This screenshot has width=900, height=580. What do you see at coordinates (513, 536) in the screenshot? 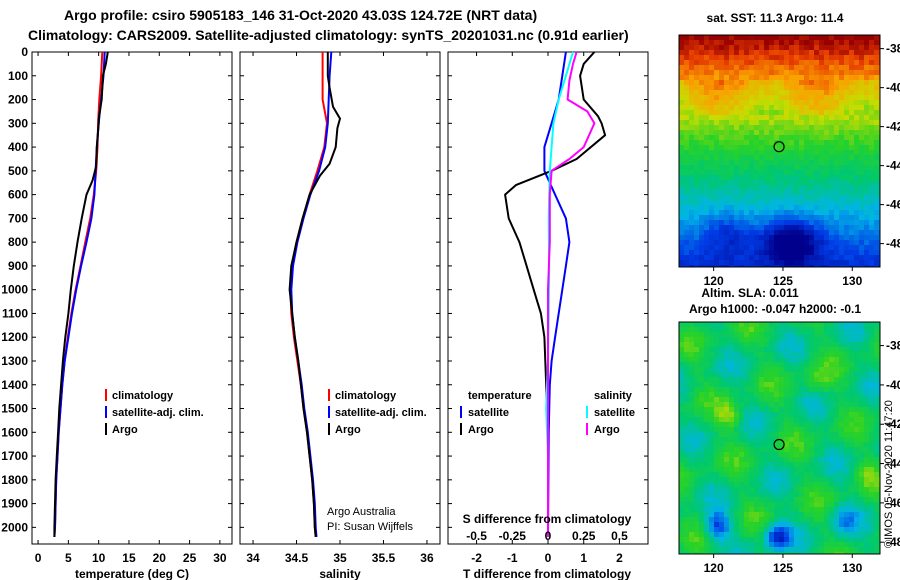
I see `x2-tick-label: -0.25` at bounding box center [513, 536].